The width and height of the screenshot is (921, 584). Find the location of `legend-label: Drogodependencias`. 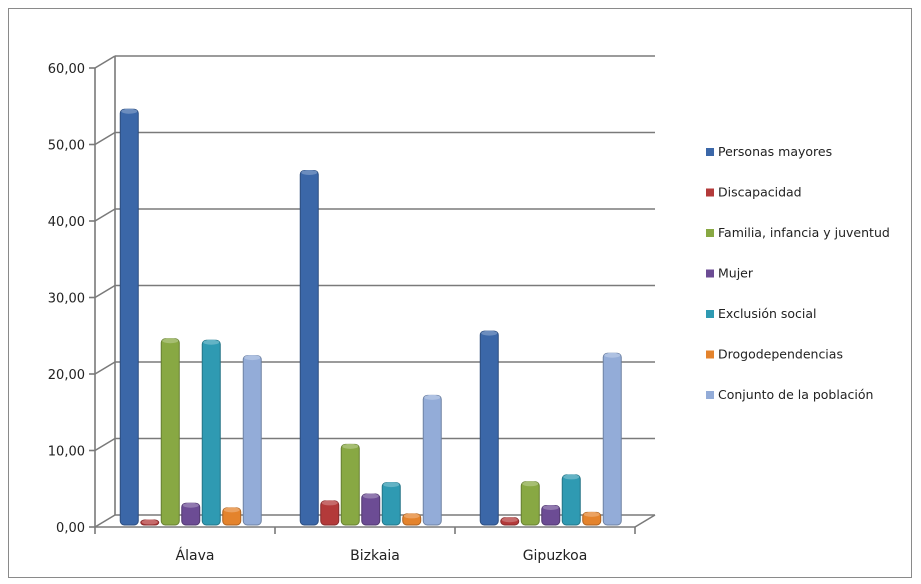

legend-label: Drogodependencias is located at coordinates (780, 354).